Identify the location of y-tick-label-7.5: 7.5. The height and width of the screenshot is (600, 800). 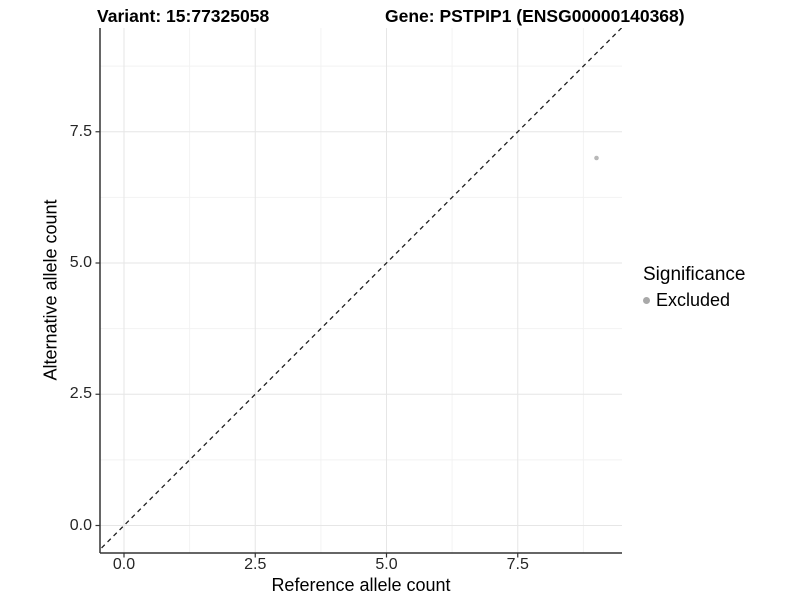
(80, 131).